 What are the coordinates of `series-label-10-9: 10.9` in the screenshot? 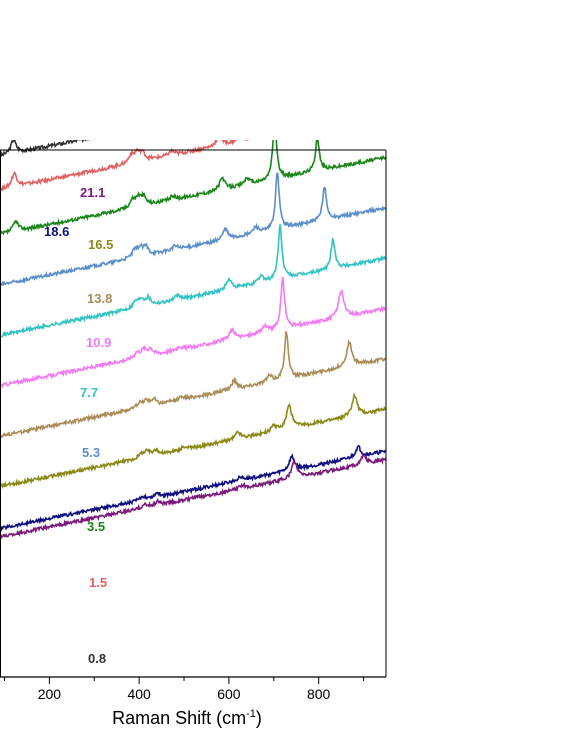 It's located at (98, 342).